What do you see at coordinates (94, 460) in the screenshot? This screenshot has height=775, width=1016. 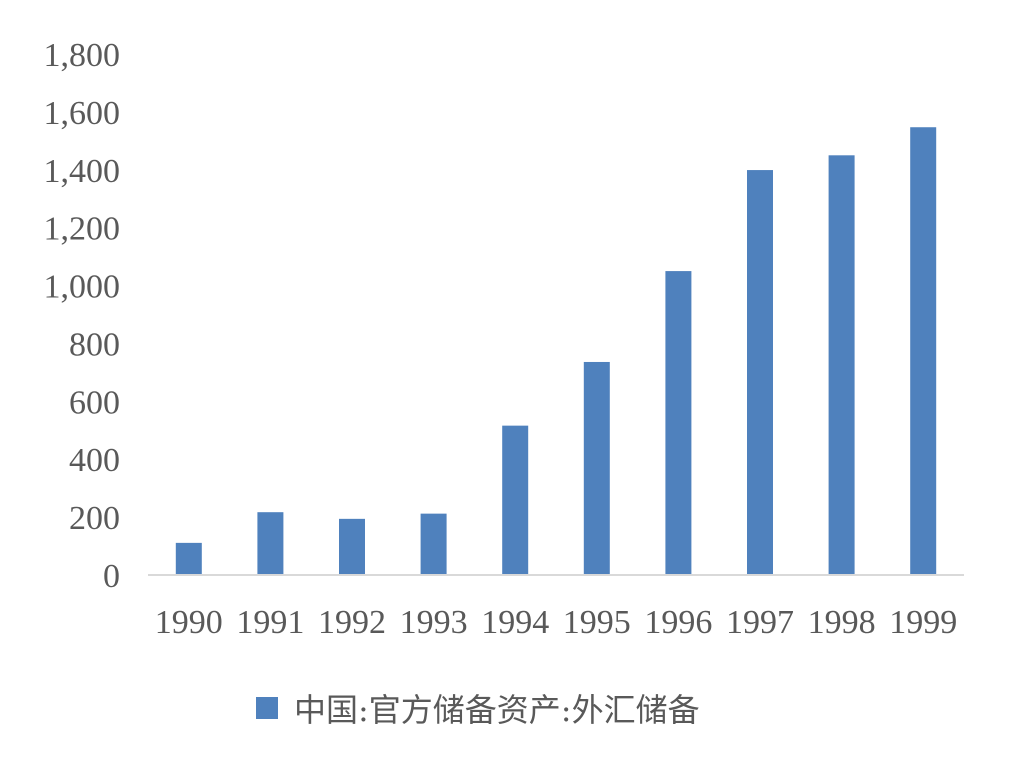 I see `y-tick-label: 400` at bounding box center [94, 460].